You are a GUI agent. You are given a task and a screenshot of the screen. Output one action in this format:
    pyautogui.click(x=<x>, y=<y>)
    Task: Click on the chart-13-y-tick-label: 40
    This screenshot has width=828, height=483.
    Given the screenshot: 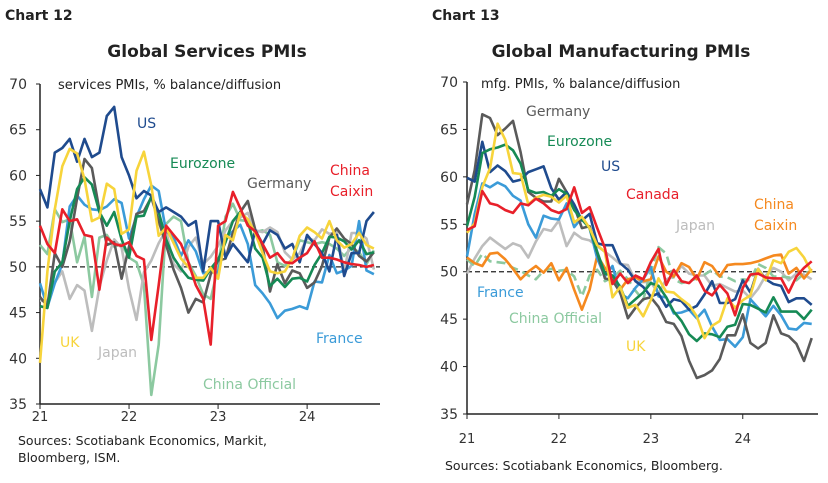 What is the action you would take?
    pyautogui.click(x=449, y=368)
    